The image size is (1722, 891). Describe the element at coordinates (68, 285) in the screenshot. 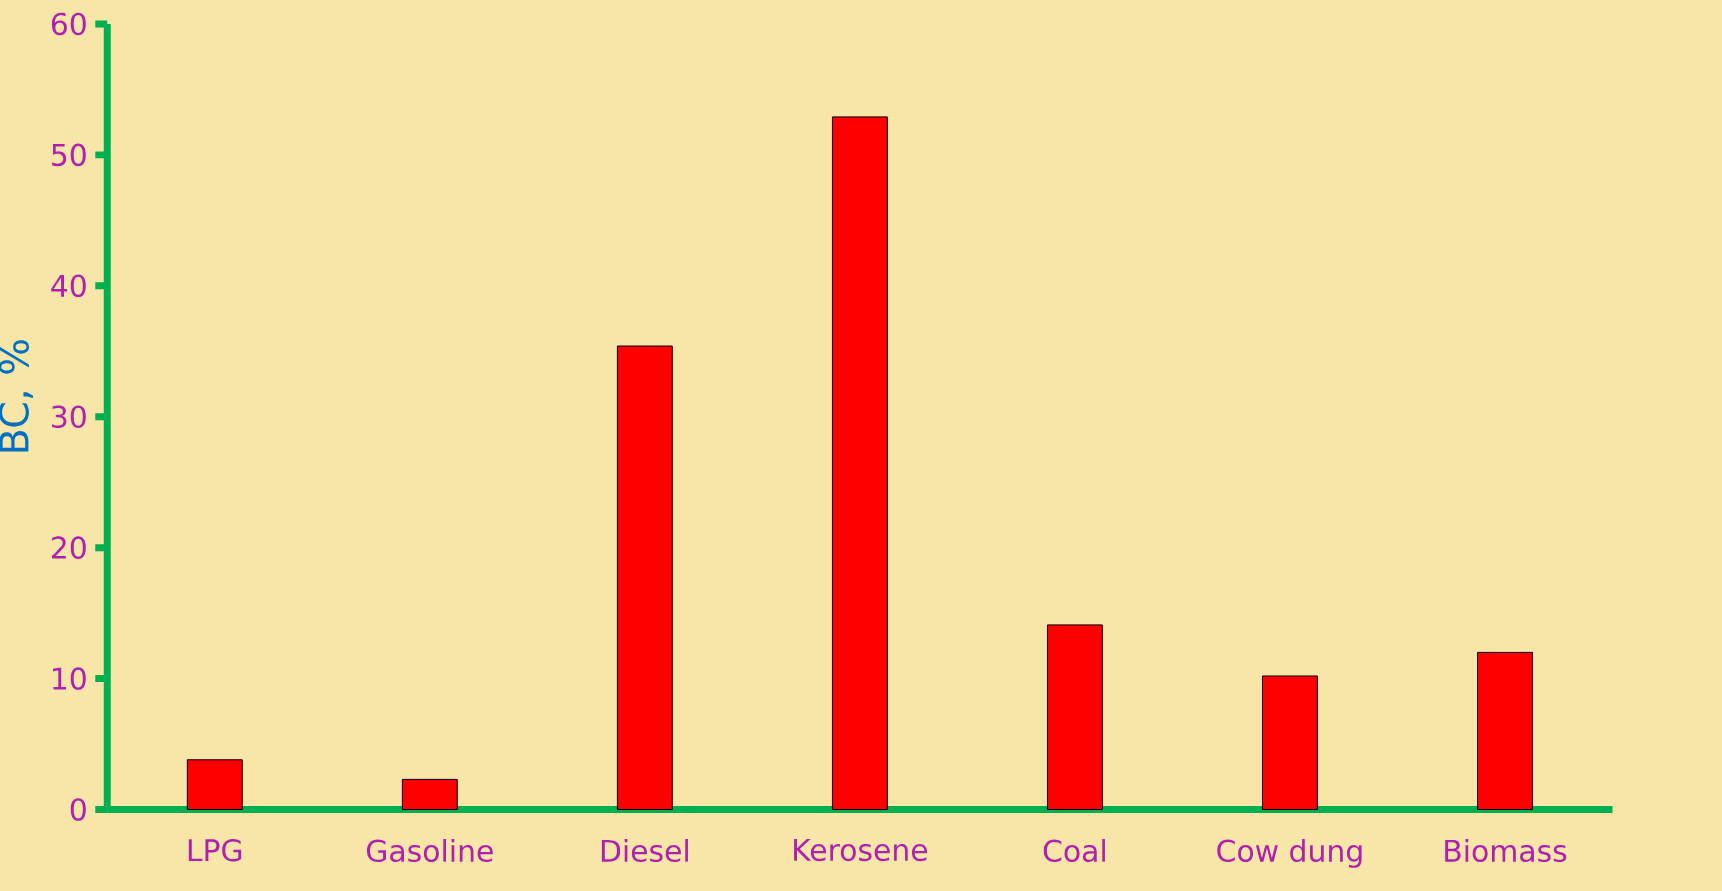

I see `y-tick-label: 40` at that location.